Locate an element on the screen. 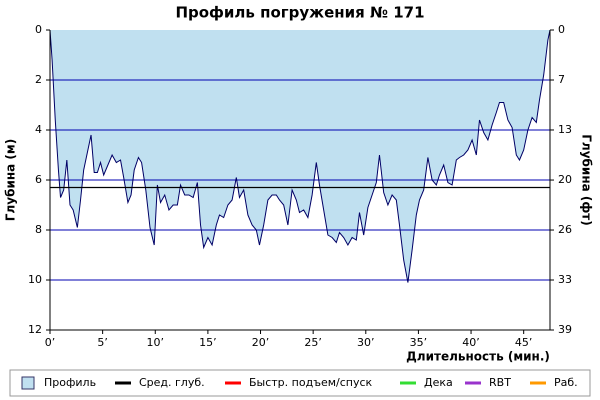  legend-label: RBT is located at coordinates (500, 382).